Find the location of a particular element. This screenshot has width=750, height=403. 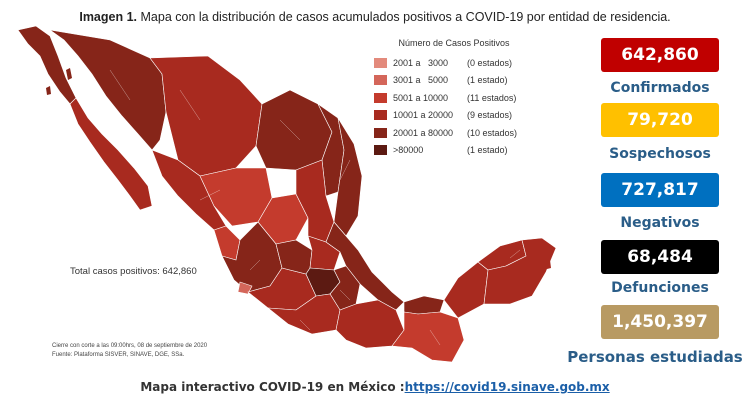

state-chiapas is located at coordinates (428, 337).